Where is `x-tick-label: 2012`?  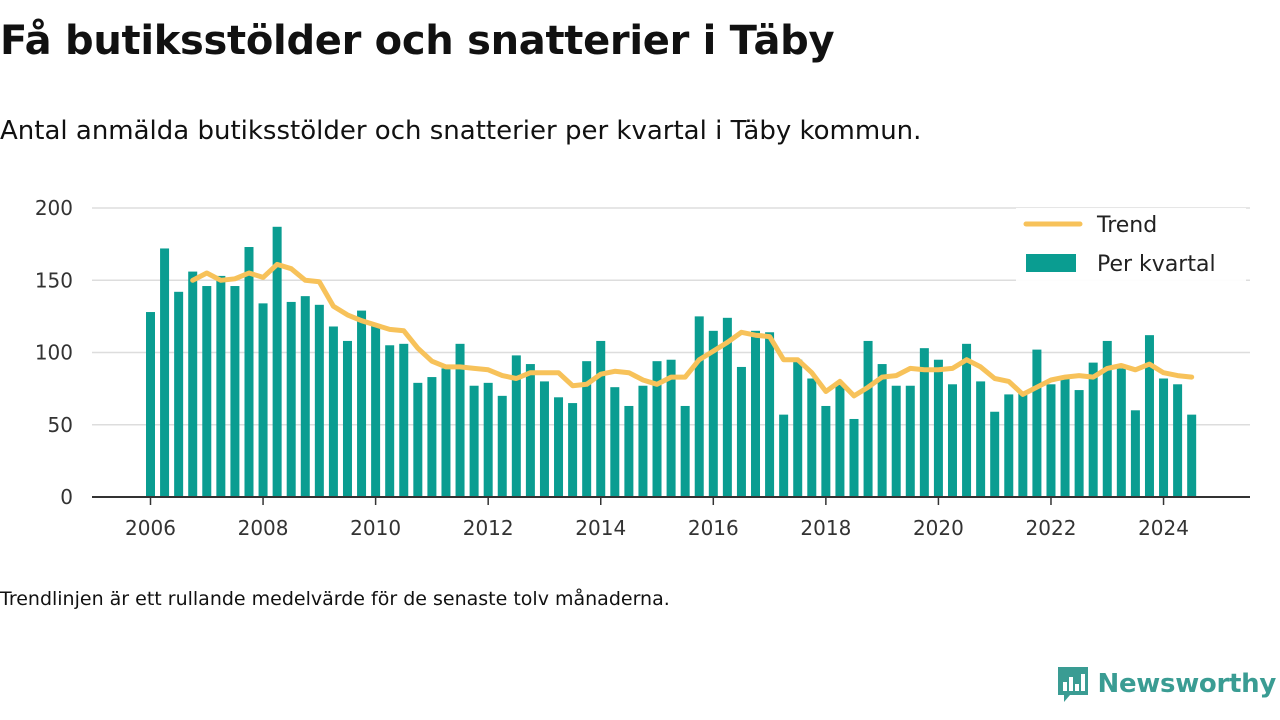 x-tick-label: 2012 is located at coordinates (488, 528).